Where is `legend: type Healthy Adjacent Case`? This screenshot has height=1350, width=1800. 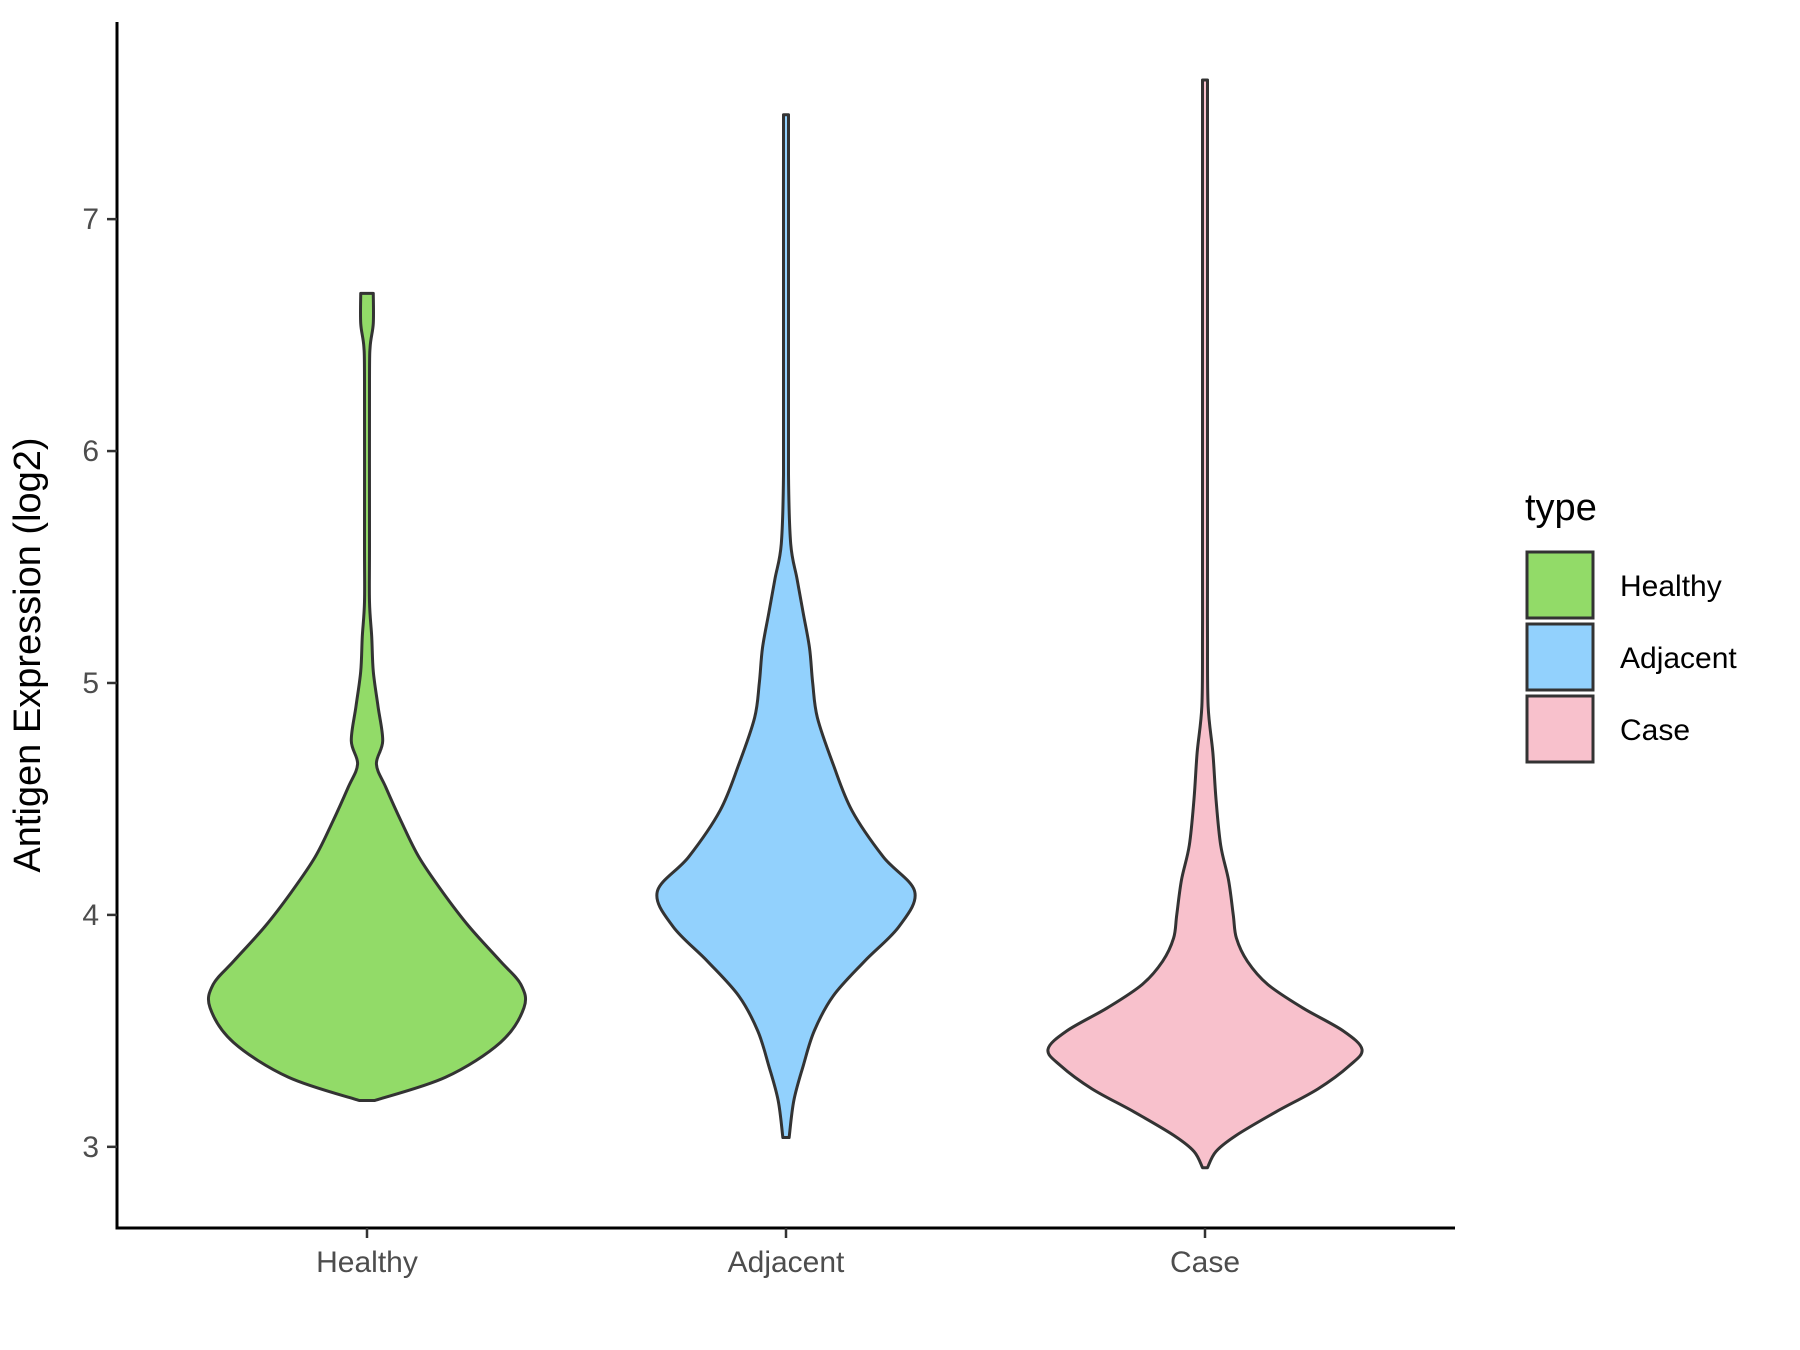
legend: type Healthy Adjacent Case is located at coordinates (1631, 625).